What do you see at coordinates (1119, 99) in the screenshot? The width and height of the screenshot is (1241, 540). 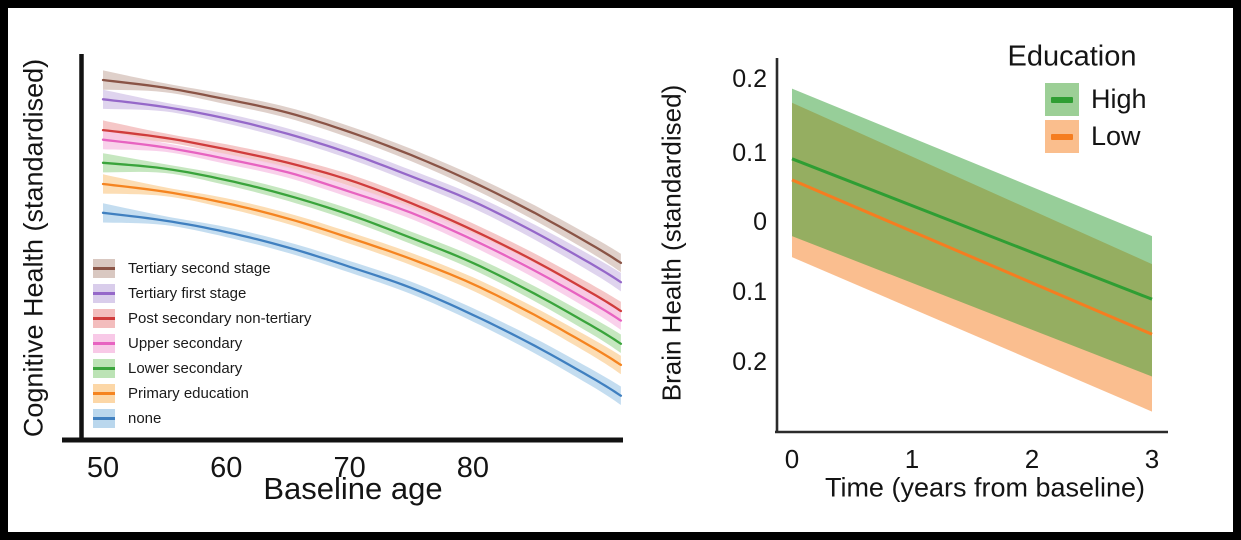 I see `legend-item-label: High` at bounding box center [1119, 99].